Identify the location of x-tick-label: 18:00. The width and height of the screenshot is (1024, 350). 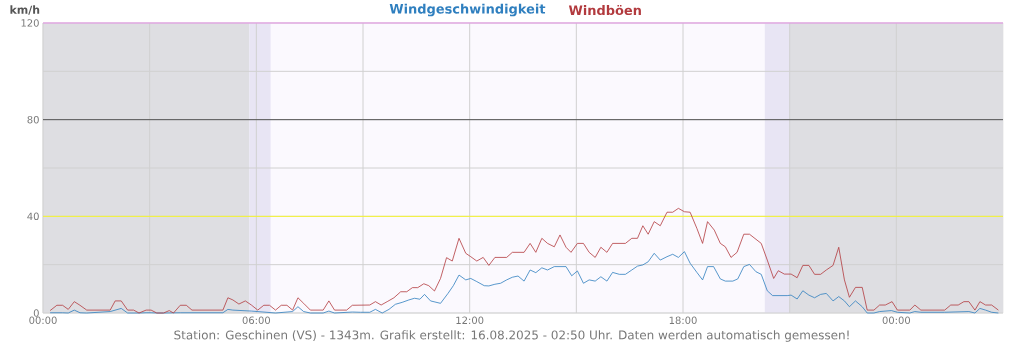
(683, 320).